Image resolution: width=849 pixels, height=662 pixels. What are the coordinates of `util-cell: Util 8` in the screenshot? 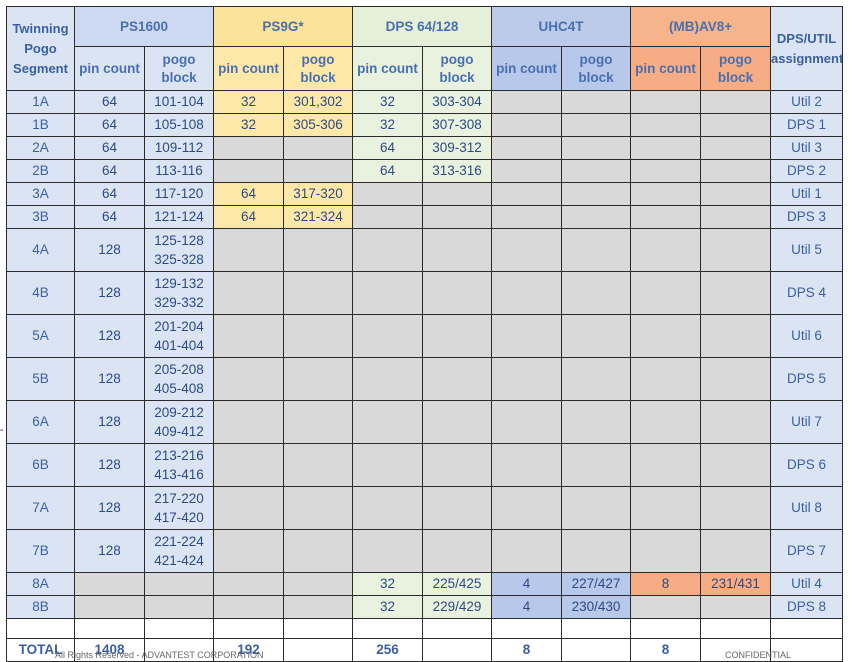 It's located at (807, 508).